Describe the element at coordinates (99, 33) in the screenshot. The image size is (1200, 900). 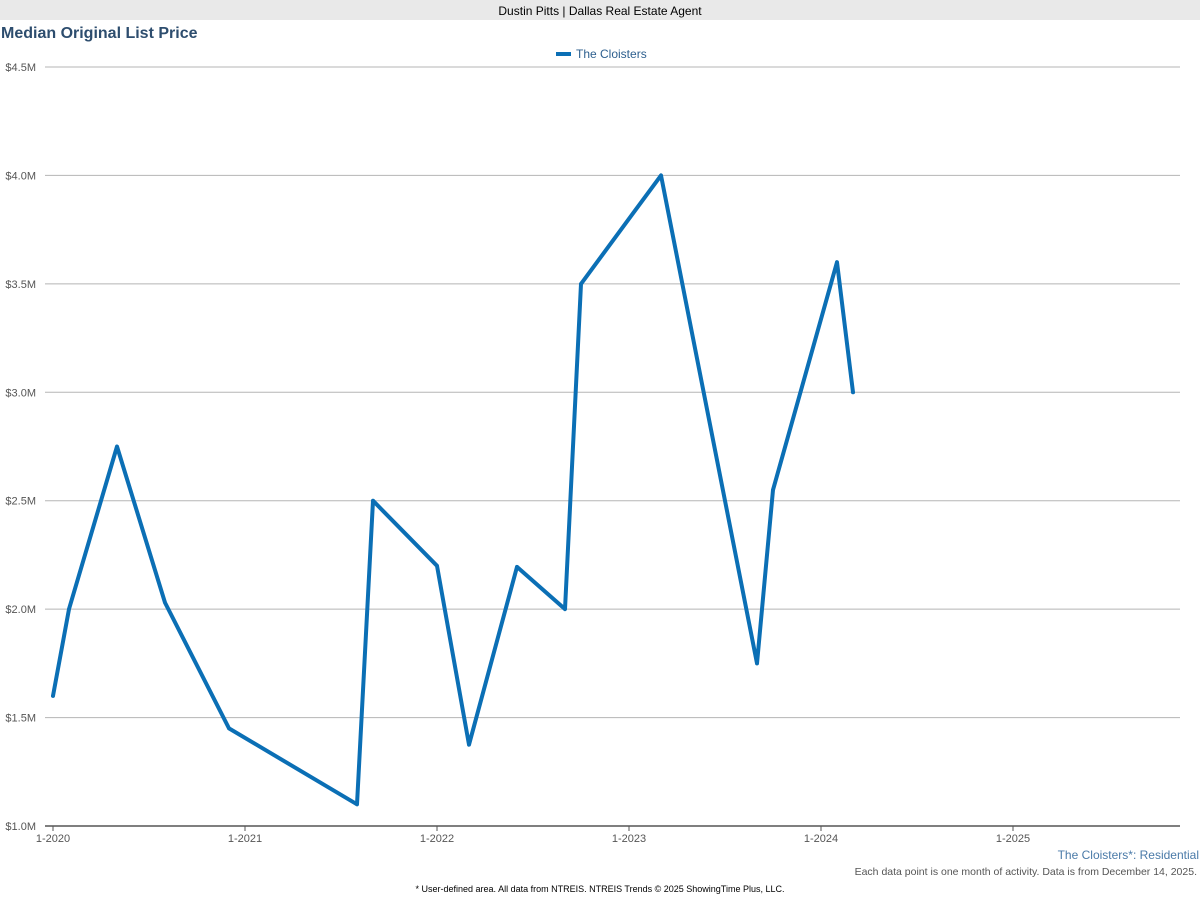
I see `chart-title: Median Original List Price` at that location.